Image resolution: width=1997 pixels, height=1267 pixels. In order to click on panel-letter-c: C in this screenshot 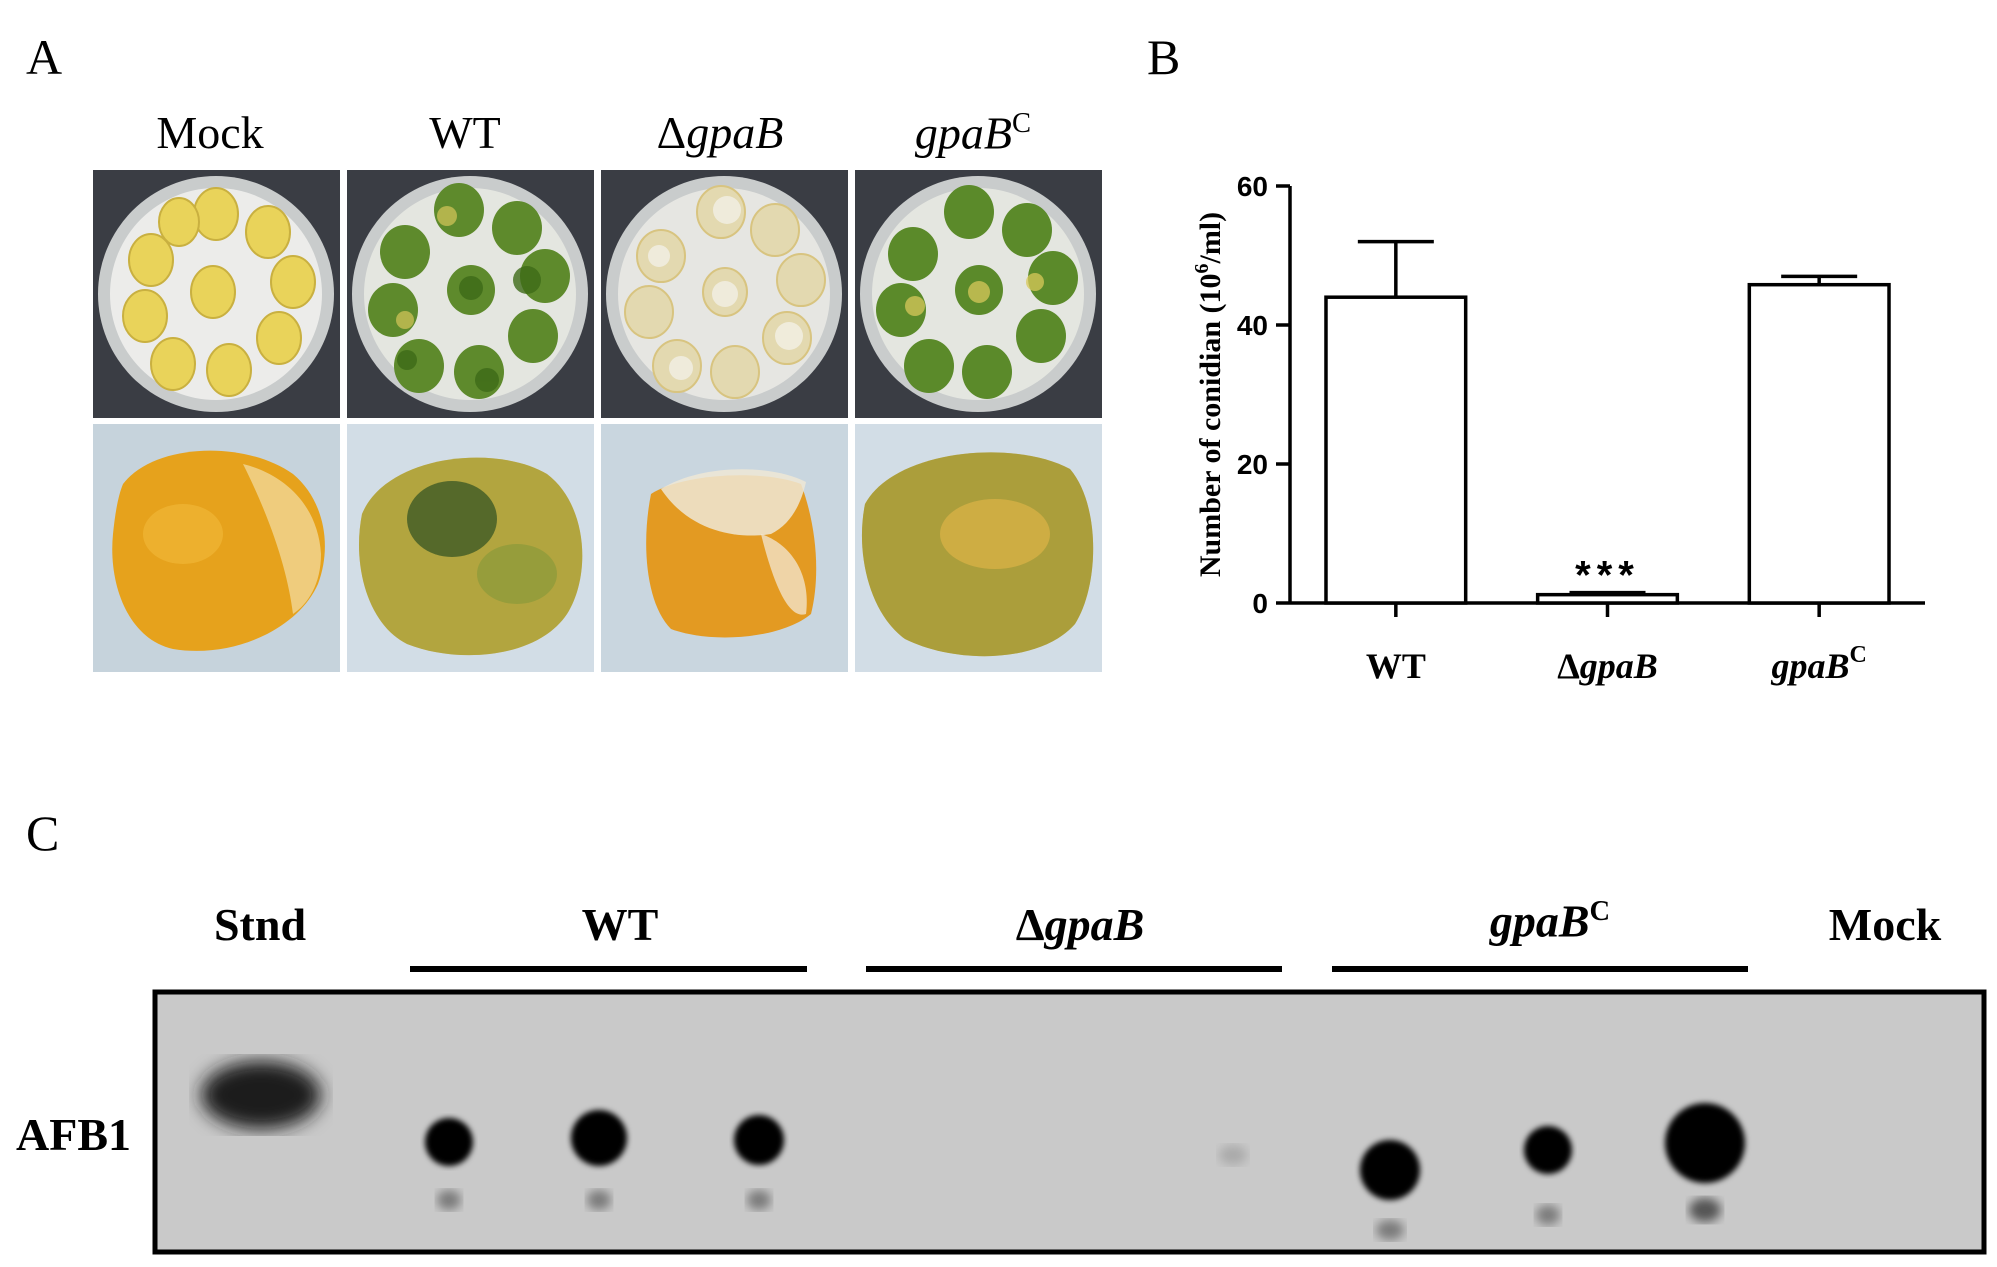, I will do `click(43, 833)`.